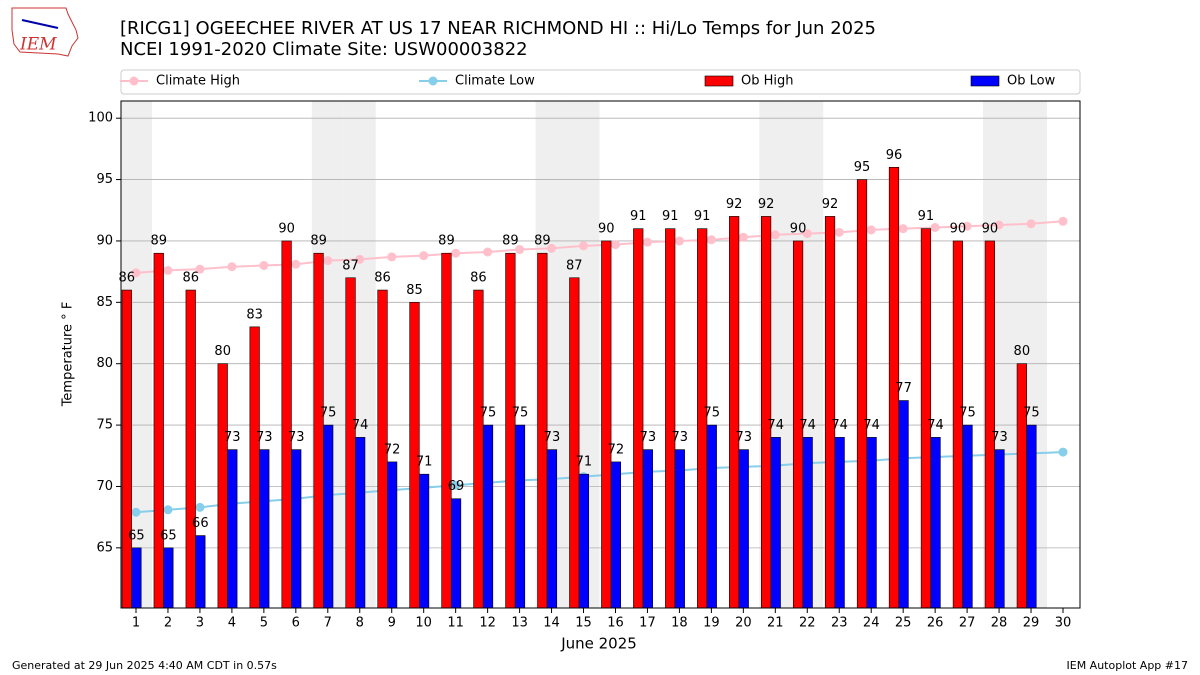  I want to click on data-label: 80, so click(222, 351).